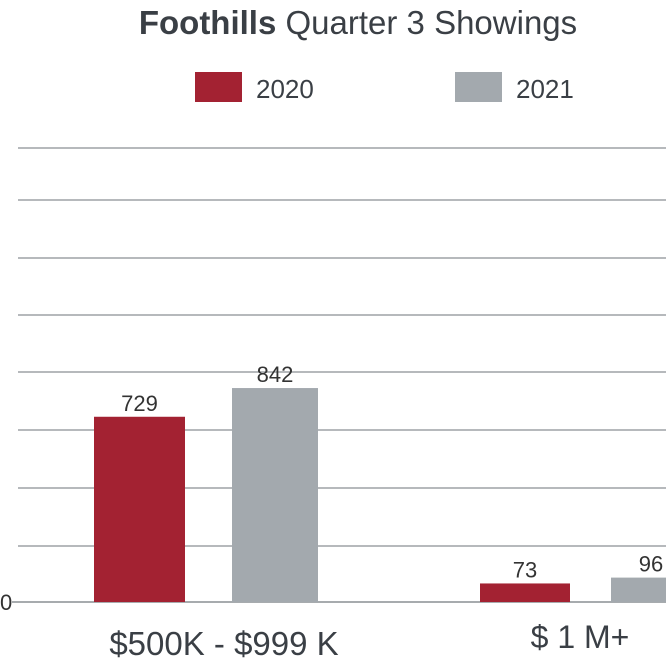  I want to click on data-label-2020-1: 73, so click(525, 569).